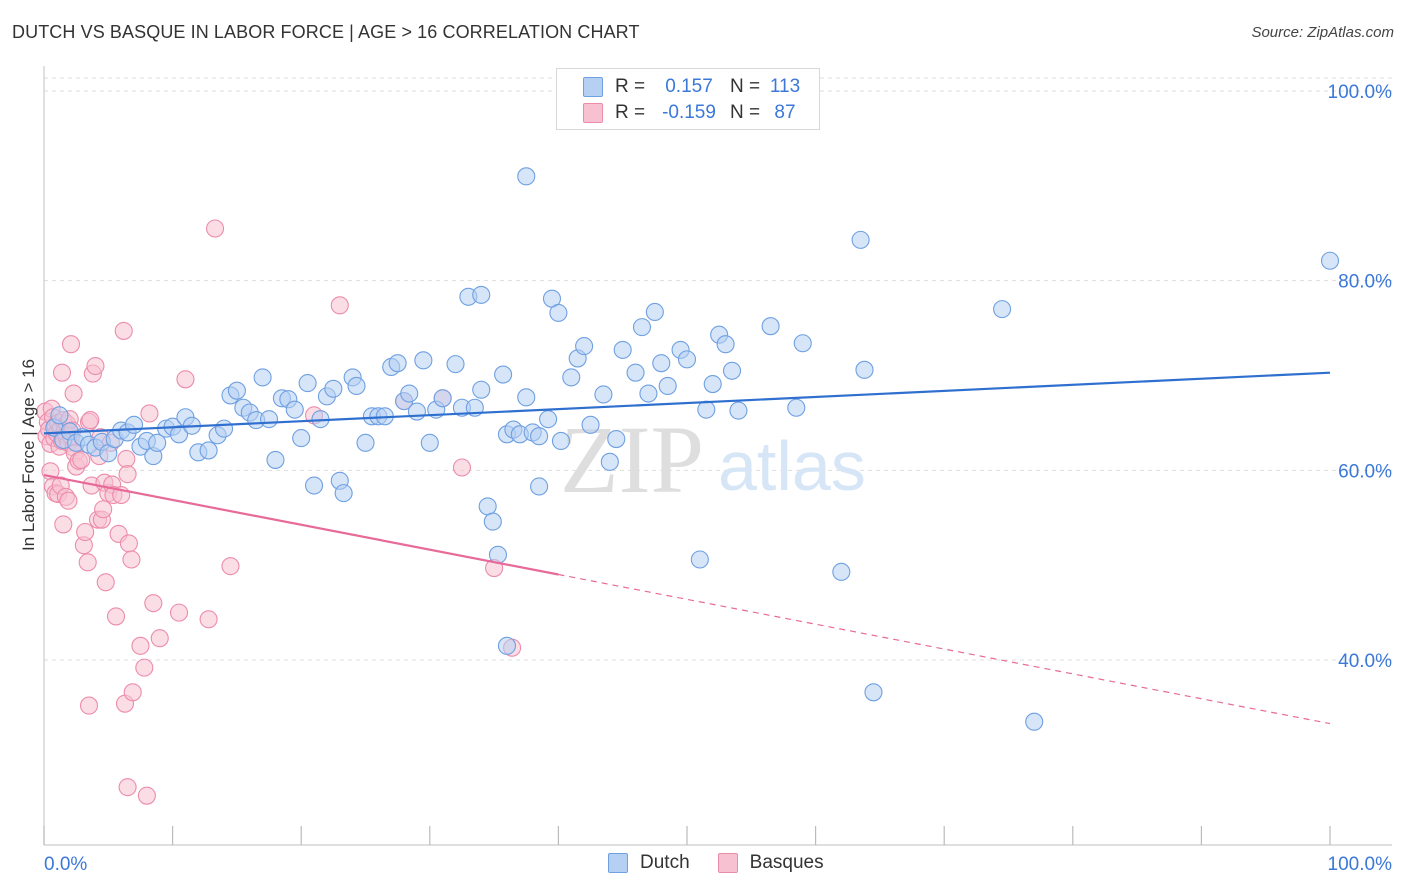 Image resolution: width=1406 pixels, height=892 pixels. What do you see at coordinates (665, 862) in the screenshot?
I see `legend-label-dutch: Dutch` at bounding box center [665, 862].